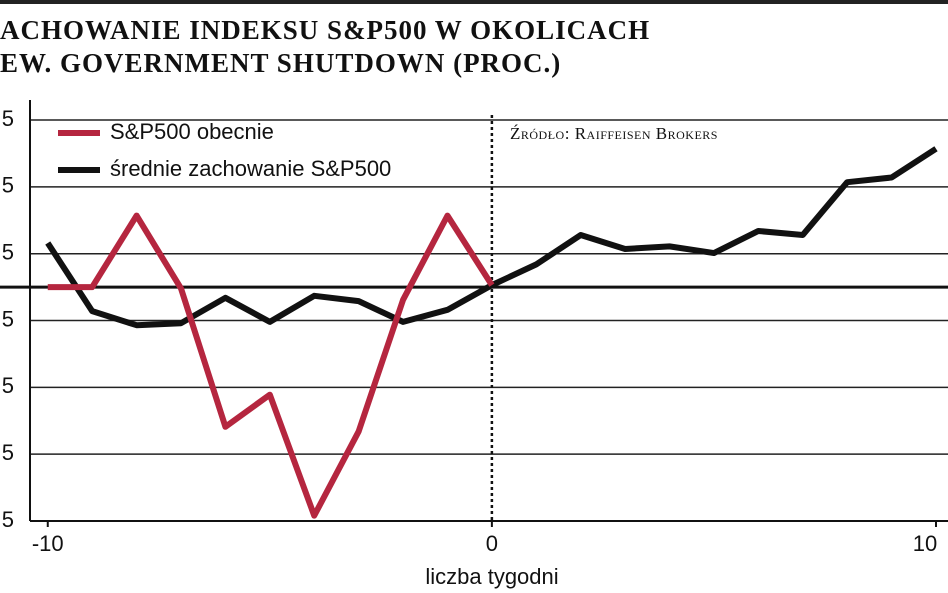 This screenshot has width=948, height=593. What do you see at coordinates (325, 30) in the screenshot?
I see `chart-title: ACHOWANIE INDEKSU S&P500 W OKOLICACH` at bounding box center [325, 30].